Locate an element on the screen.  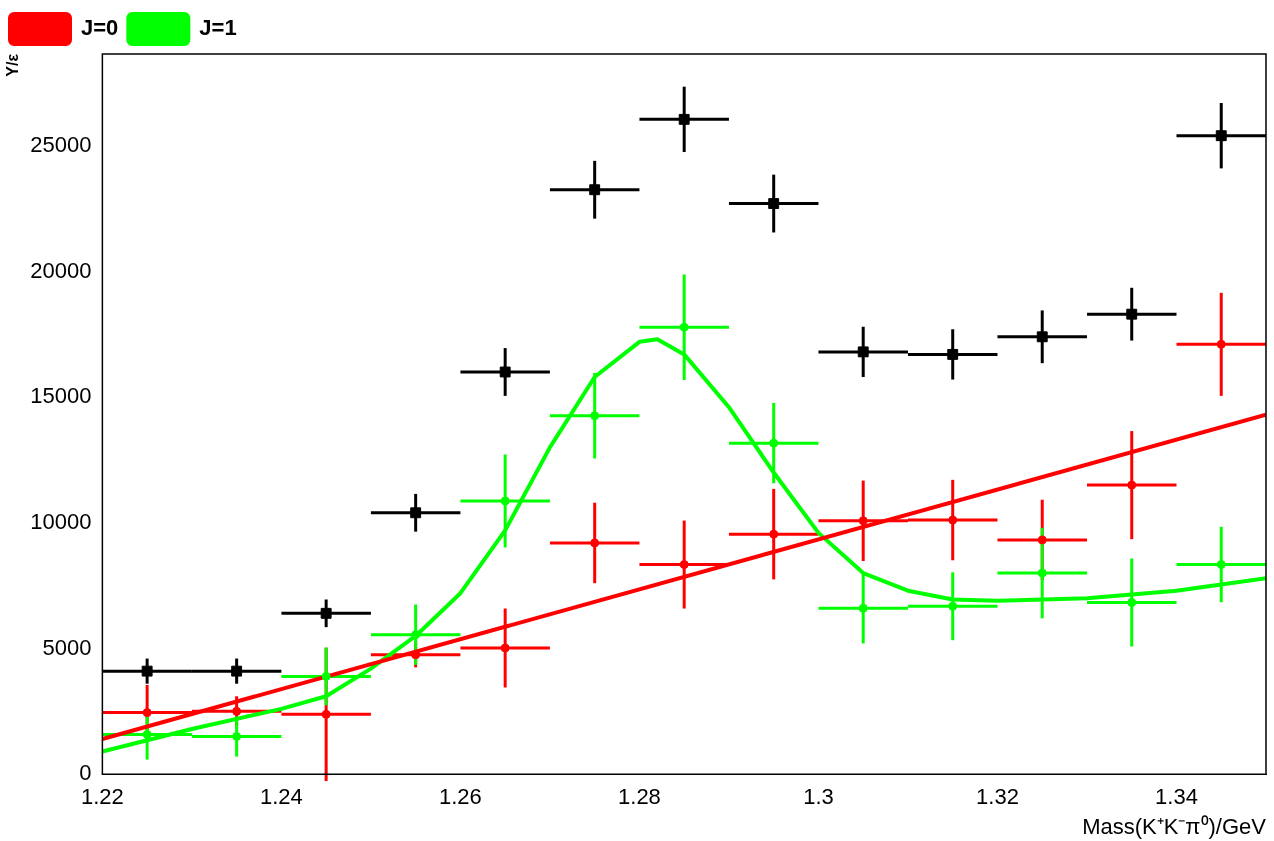
x-tick-label: 1.26 is located at coordinates (460, 797).